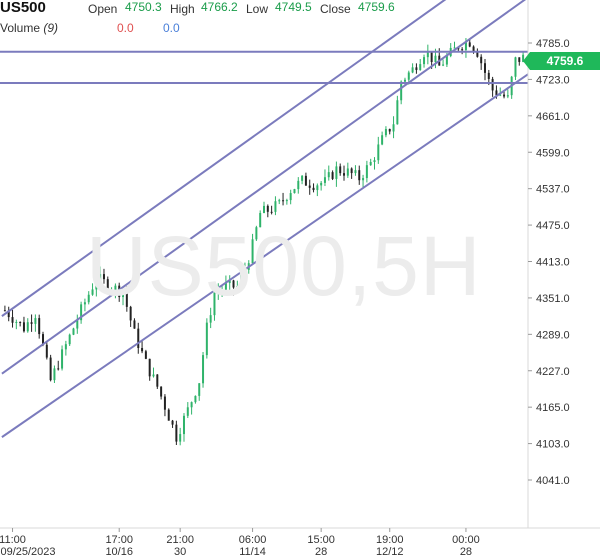  What do you see at coordinates (553, 372) in the screenshot?
I see `y-tick-label: 4227.0` at bounding box center [553, 372].